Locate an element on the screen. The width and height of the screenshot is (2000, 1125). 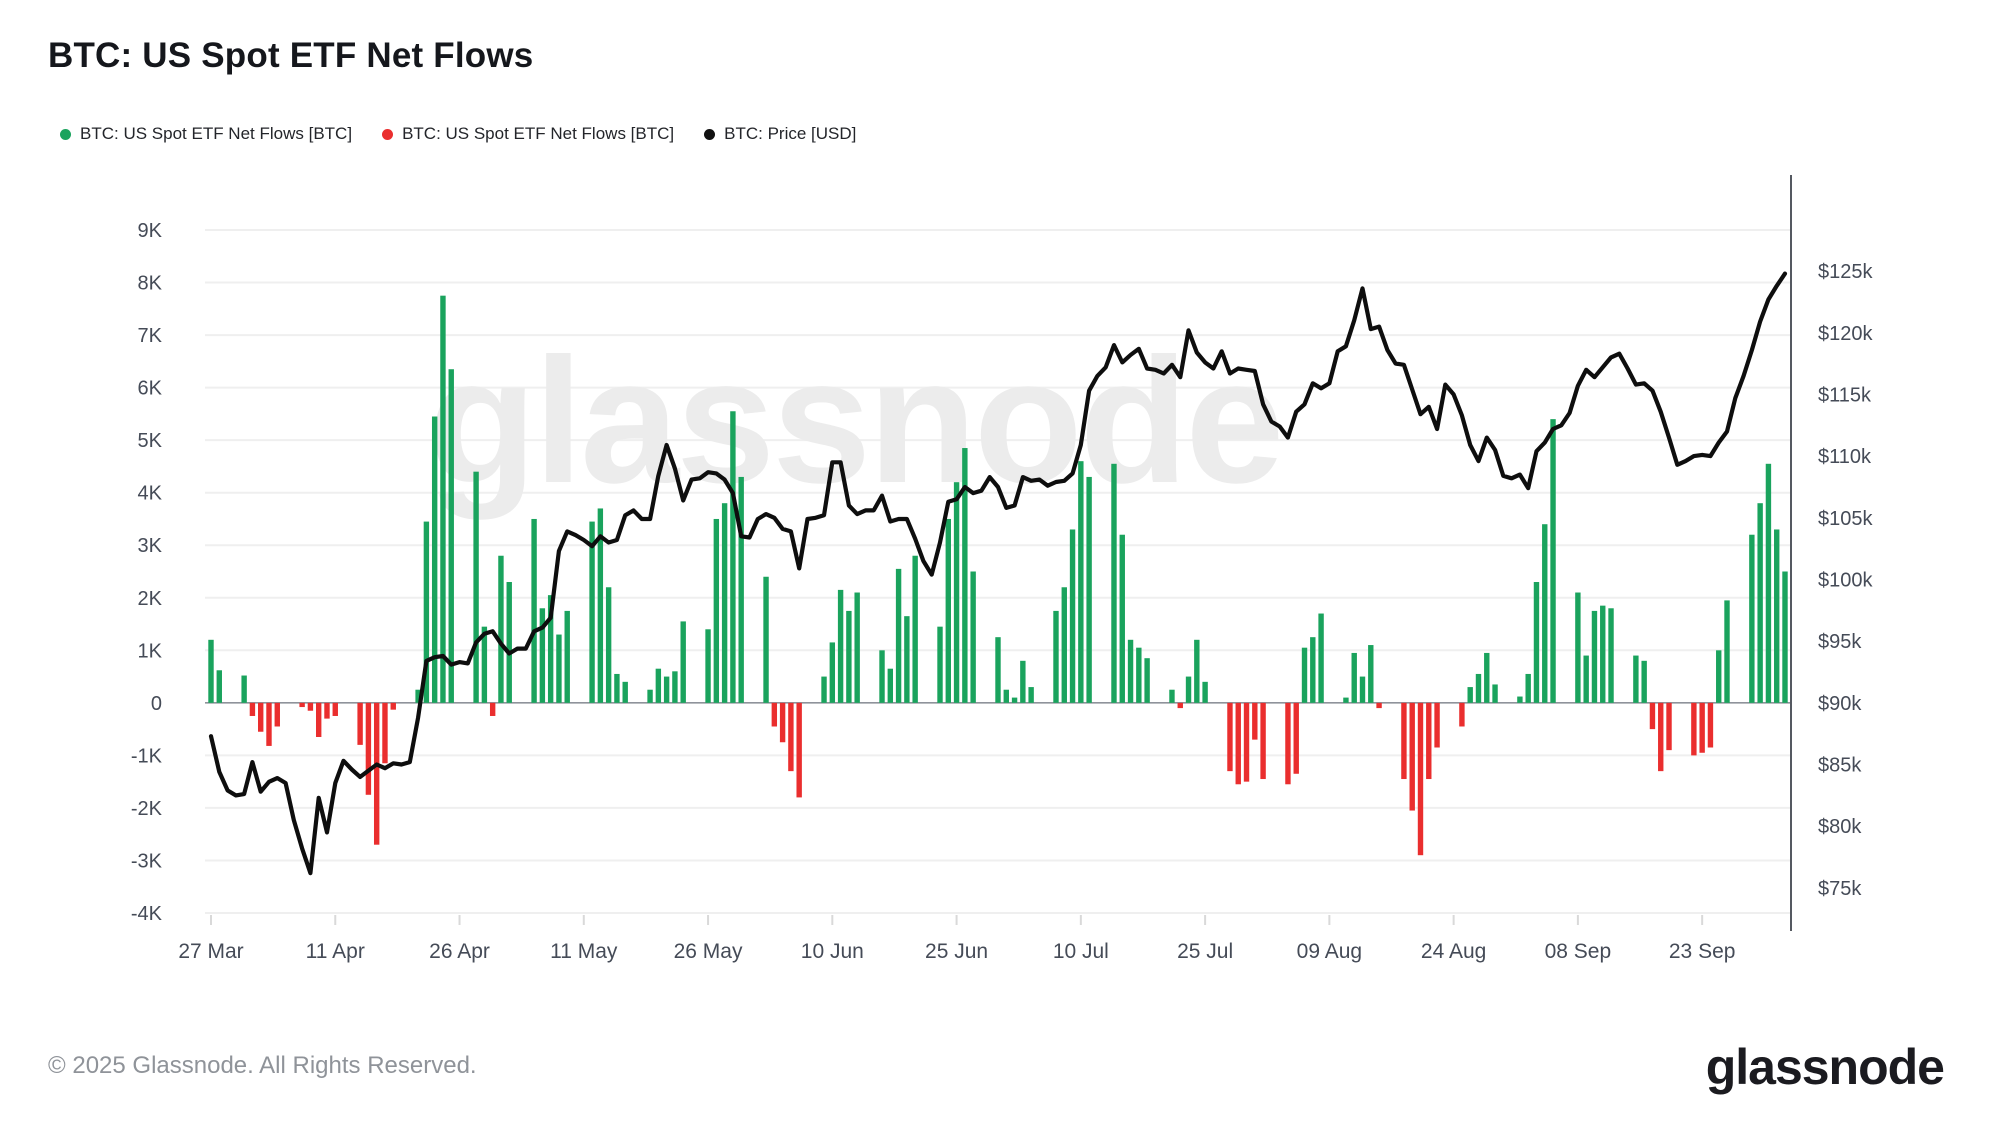
legend-item-netflows-negative: BTC: US Spot ETF Net Flows [BTC] is located at coordinates (528, 134).